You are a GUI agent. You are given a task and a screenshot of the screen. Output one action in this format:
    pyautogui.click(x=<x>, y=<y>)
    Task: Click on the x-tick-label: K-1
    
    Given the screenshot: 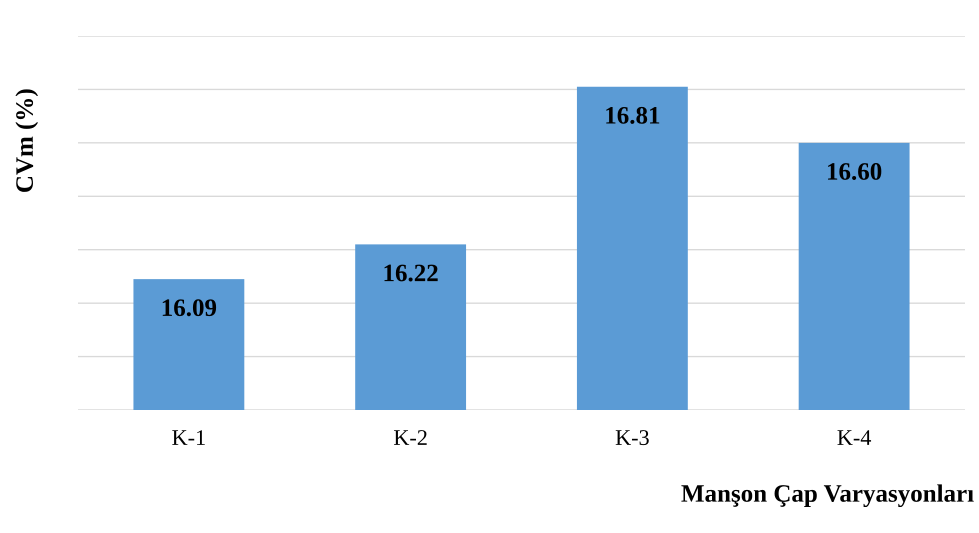 What is the action you would take?
    pyautogui.click(x=188, y=437)
    